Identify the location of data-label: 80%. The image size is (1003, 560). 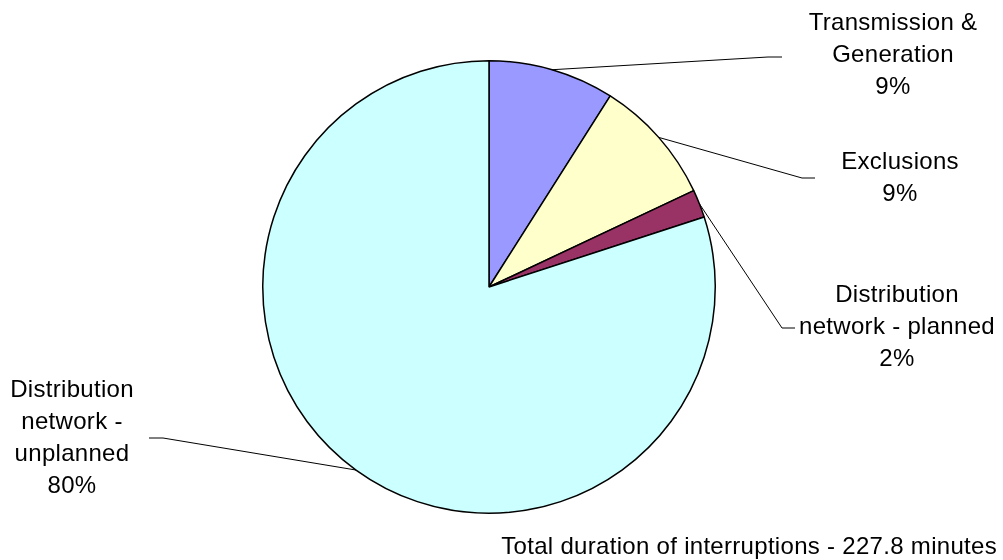
(72, 484).